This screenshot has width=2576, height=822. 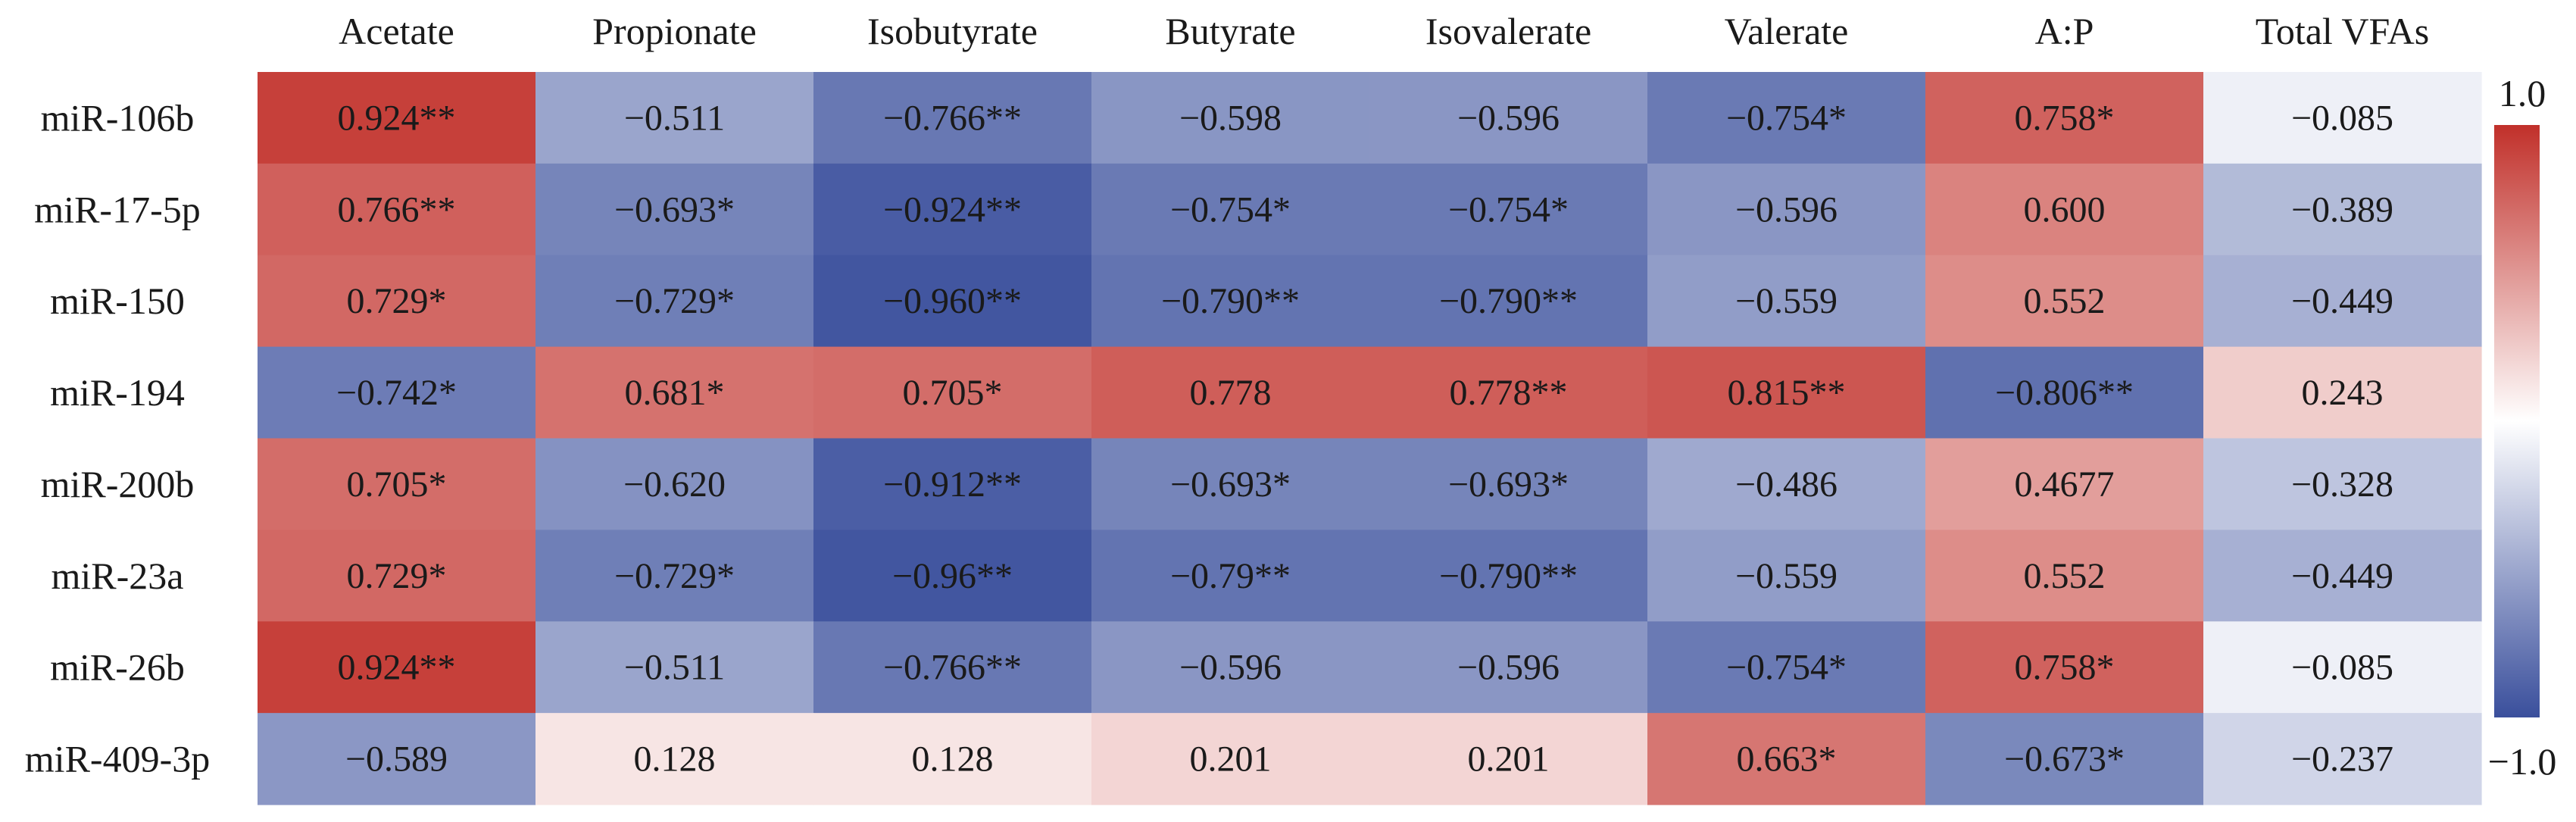 I want to click on cell-value-label: −0.237, so click(x=2342, y=759).